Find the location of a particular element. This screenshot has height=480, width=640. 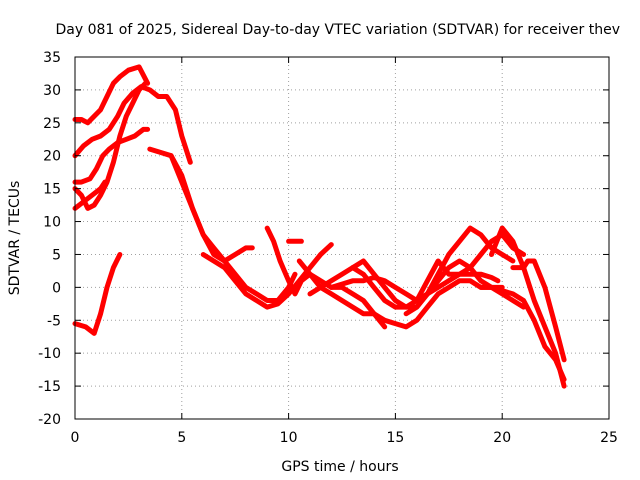

x-tick-label: 20 is located at coordinates (502, 438).